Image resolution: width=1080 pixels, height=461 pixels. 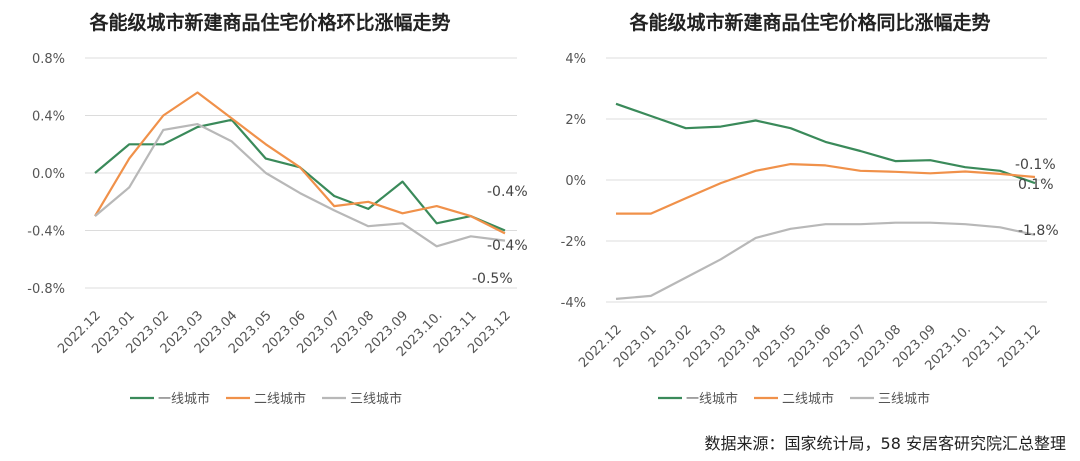 I want to click on y-tick-label: 0%, so click(x=575, y=181).